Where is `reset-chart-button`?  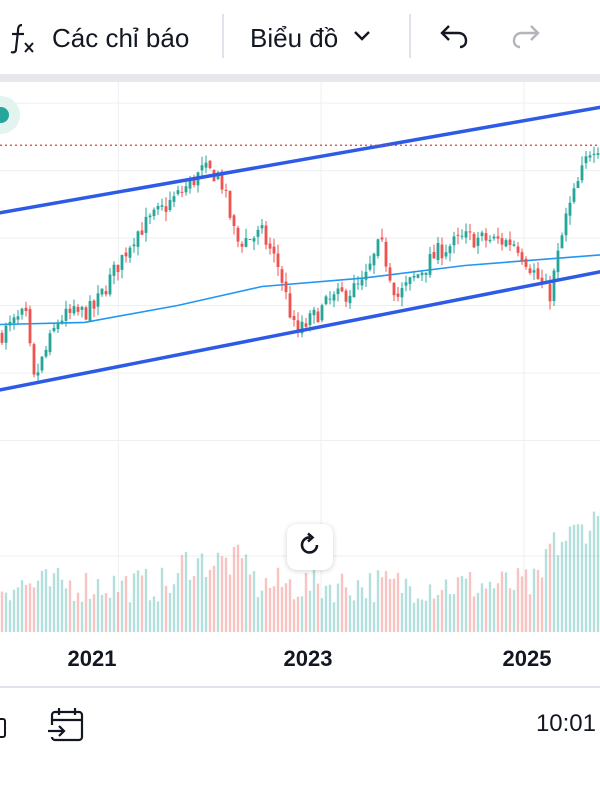 reset-chart-button is located at coordinates (310, 547).